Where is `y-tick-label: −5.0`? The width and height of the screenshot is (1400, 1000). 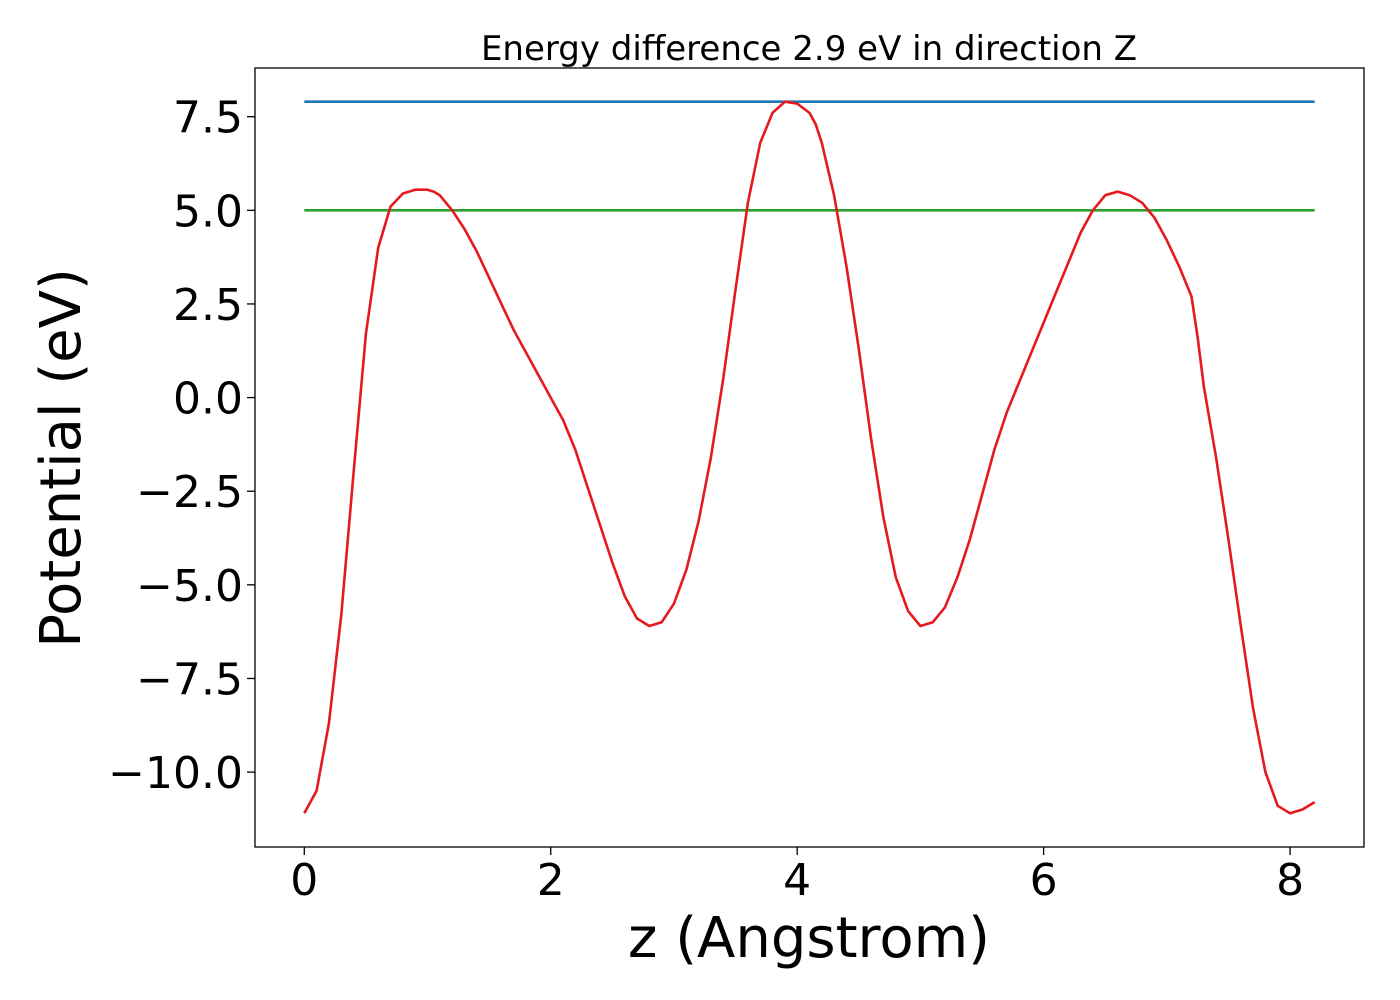
y-tick-label: −5.0 is located at coordinates (189, 586).